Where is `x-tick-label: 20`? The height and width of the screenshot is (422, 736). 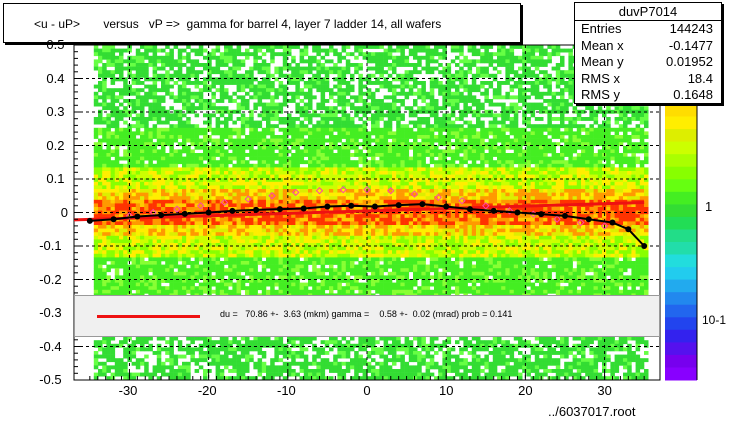 x-tick-label: 20 is located at coordinates (525, 390).